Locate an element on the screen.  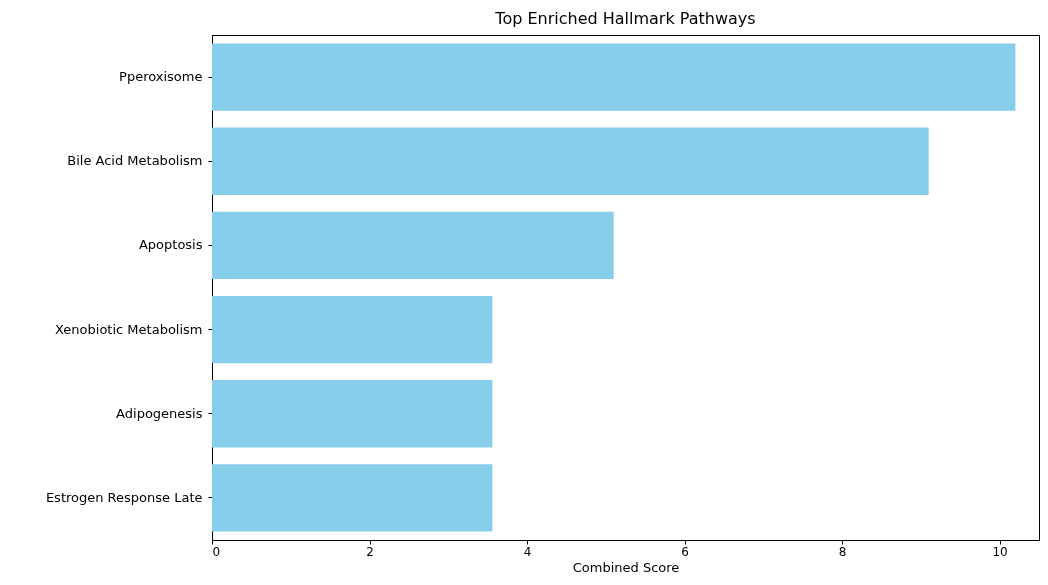
y-tick-label: Bile Acid Metabolism is located at coordinates (135, 161).